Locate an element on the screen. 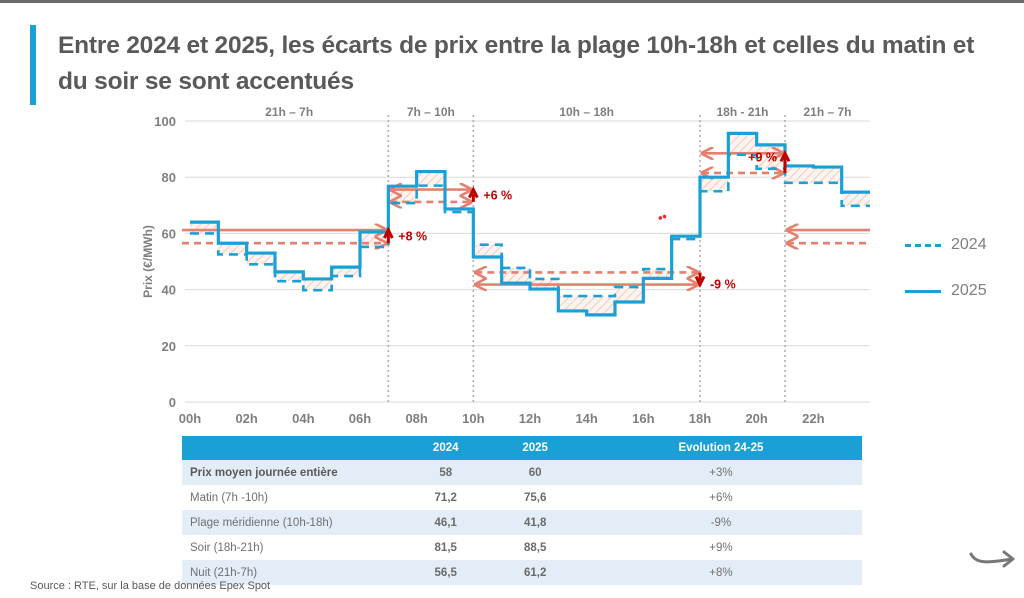  table-row: Soir (18h-21h) 81,5 88,5 +9% is located at coordinates (522, 547).